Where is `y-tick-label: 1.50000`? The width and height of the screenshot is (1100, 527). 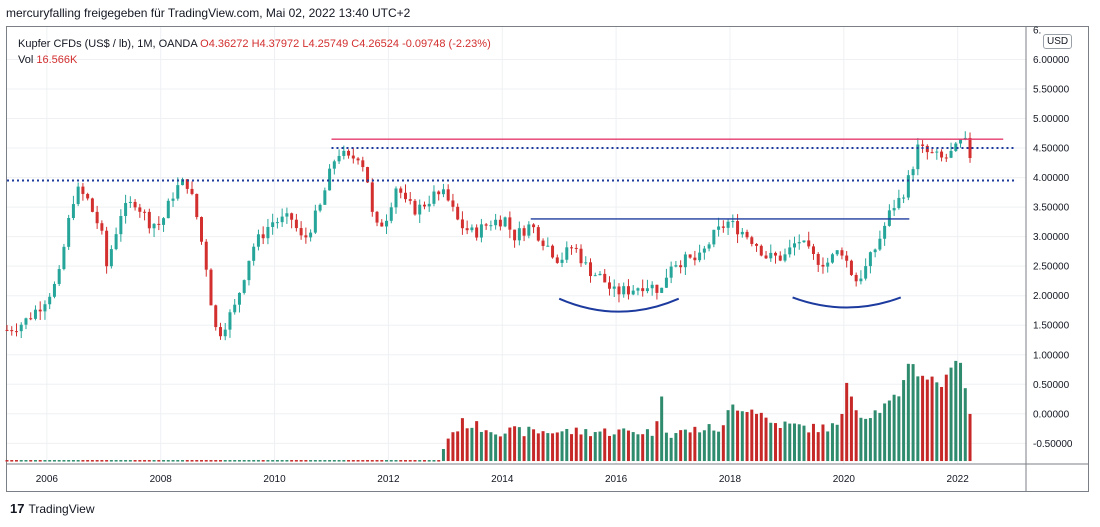 y-tick-label: 1.50000 is located at coordinates (1051, 326).